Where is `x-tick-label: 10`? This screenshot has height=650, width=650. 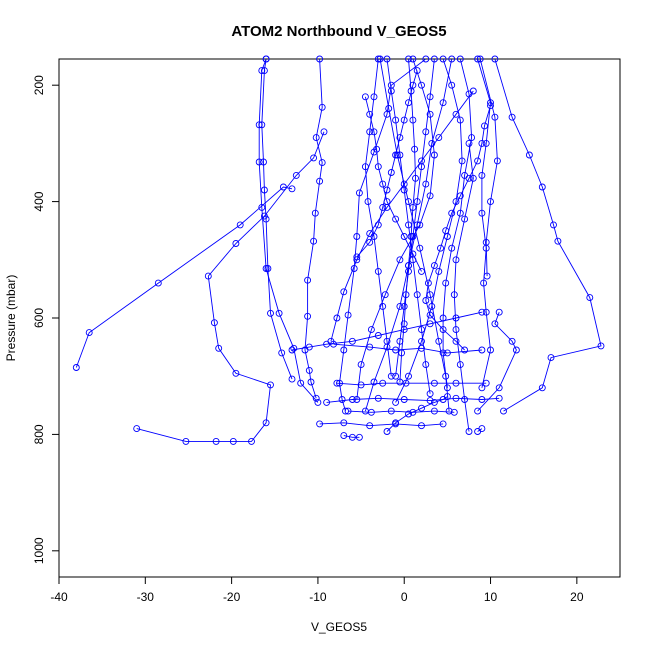 x-tick-label: 10 is located at coordinates (491, 597).